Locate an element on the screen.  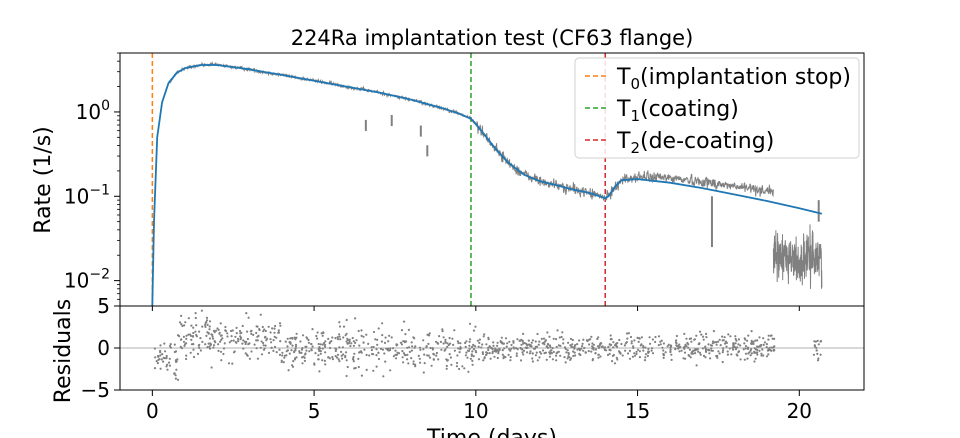
xtick-label-2: 10 is located at coordinates (475, 411).